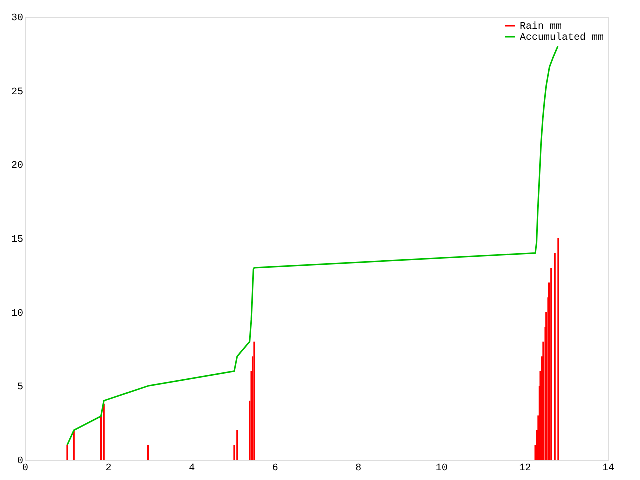 The height and width of the screenshot is (480, 640). Describe the element at coordinates (562, 38) in the screenshot. I see `legend-label: Accumulated mm` at that location.